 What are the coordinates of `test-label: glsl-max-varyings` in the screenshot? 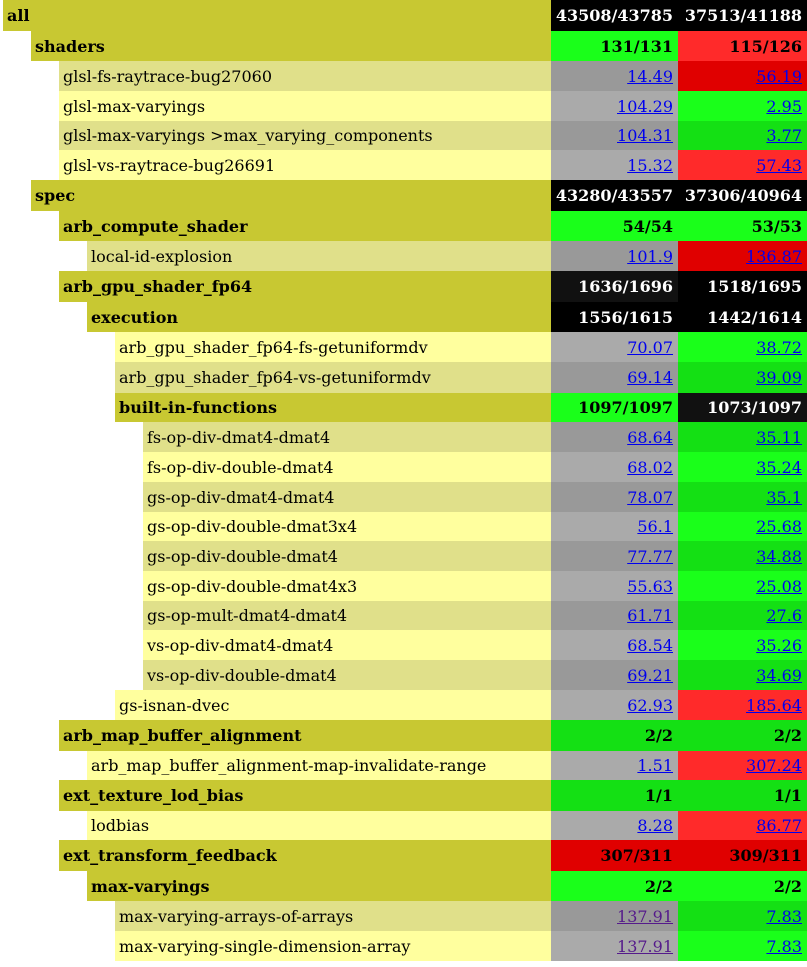 It's located at (305, 106).